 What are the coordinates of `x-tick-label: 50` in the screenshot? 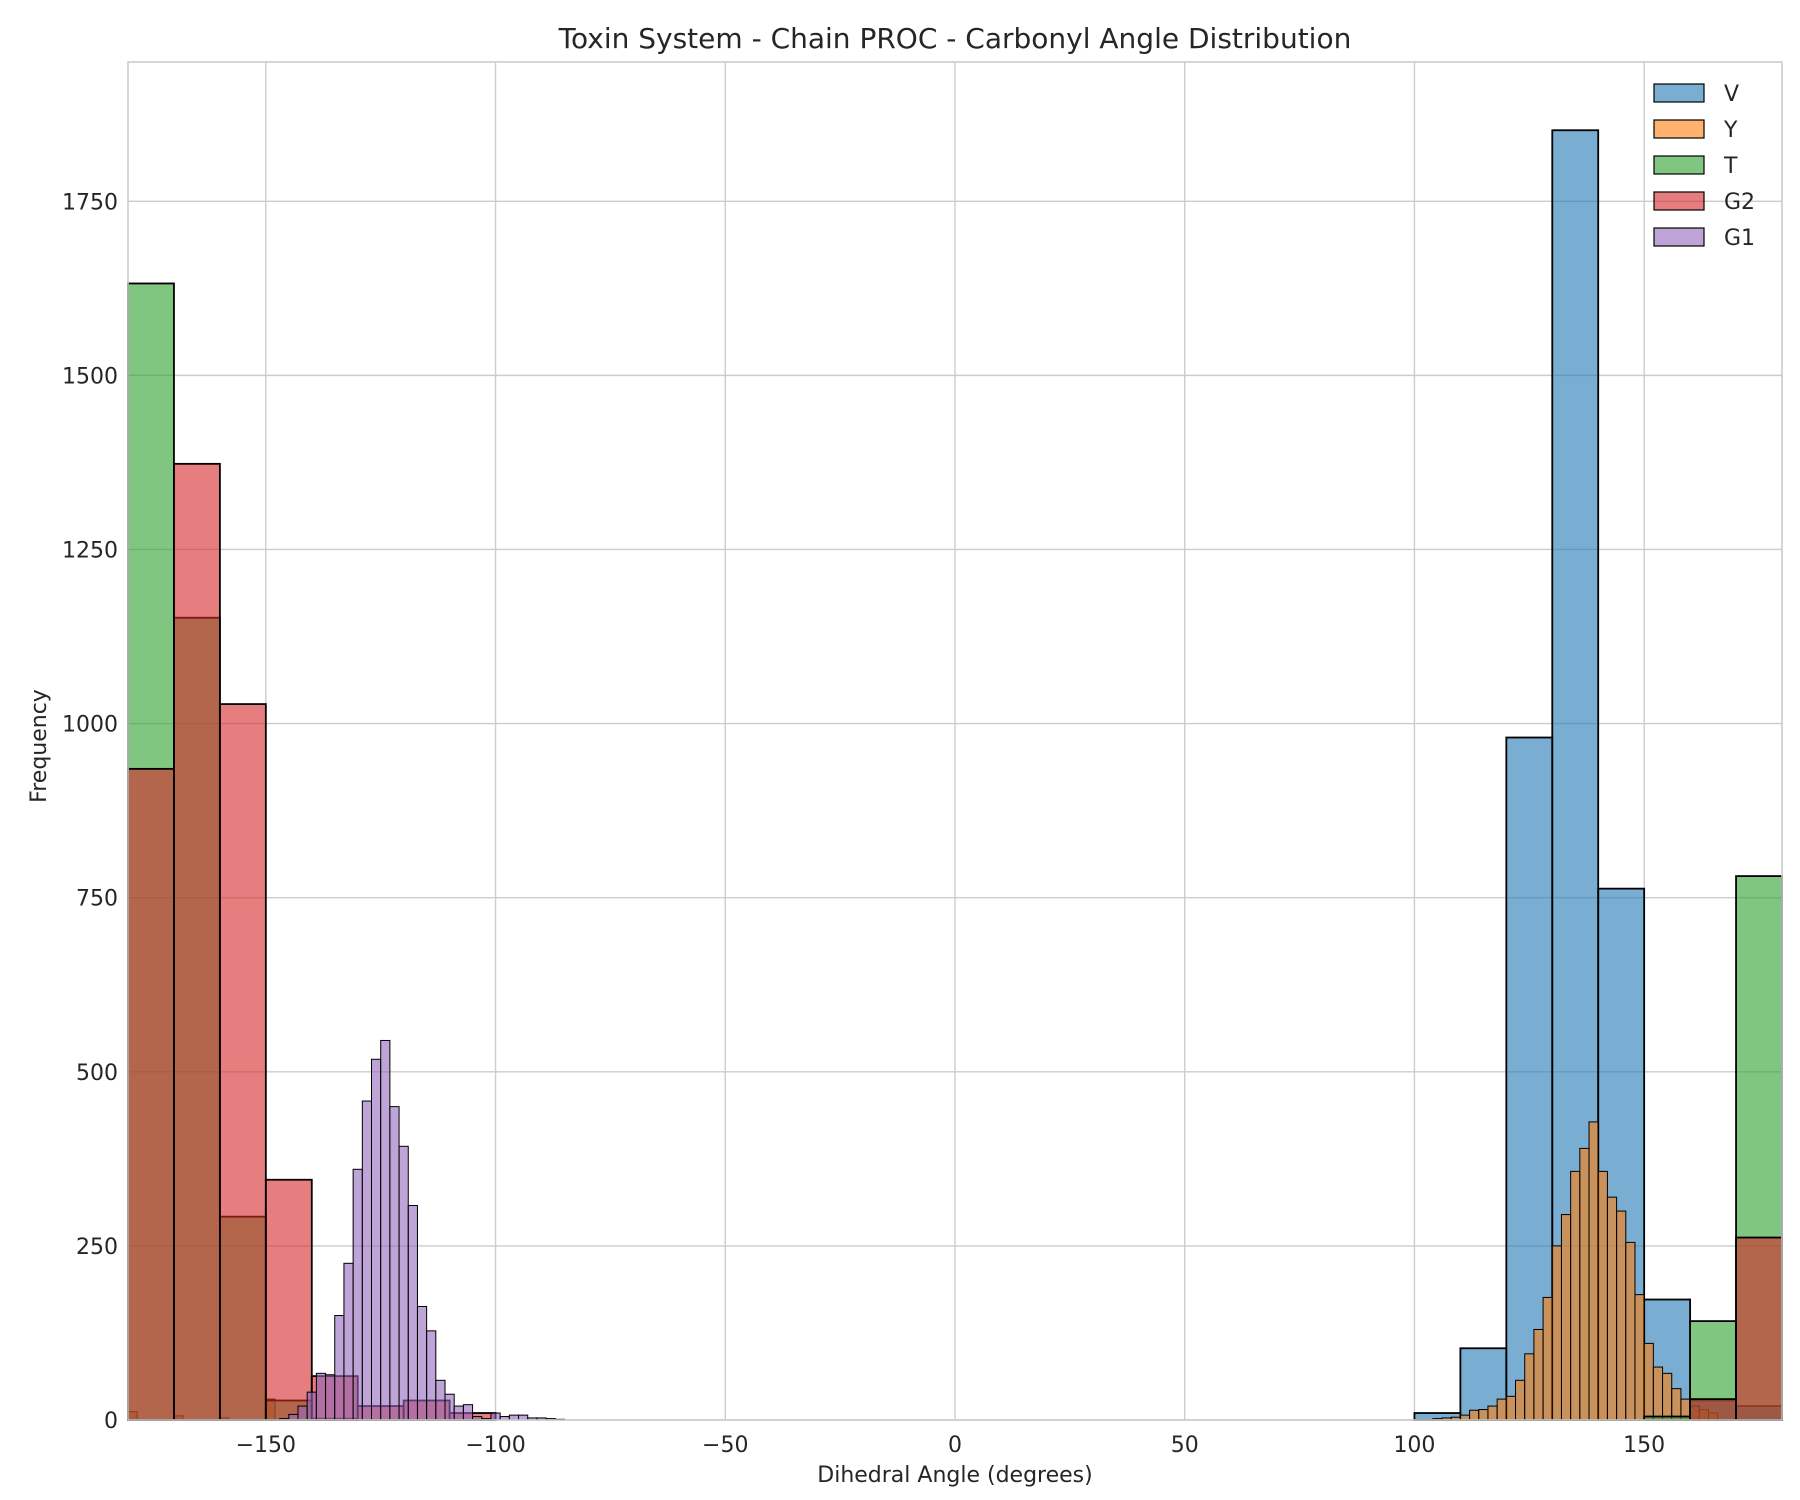 It's located at (1185, 1445).